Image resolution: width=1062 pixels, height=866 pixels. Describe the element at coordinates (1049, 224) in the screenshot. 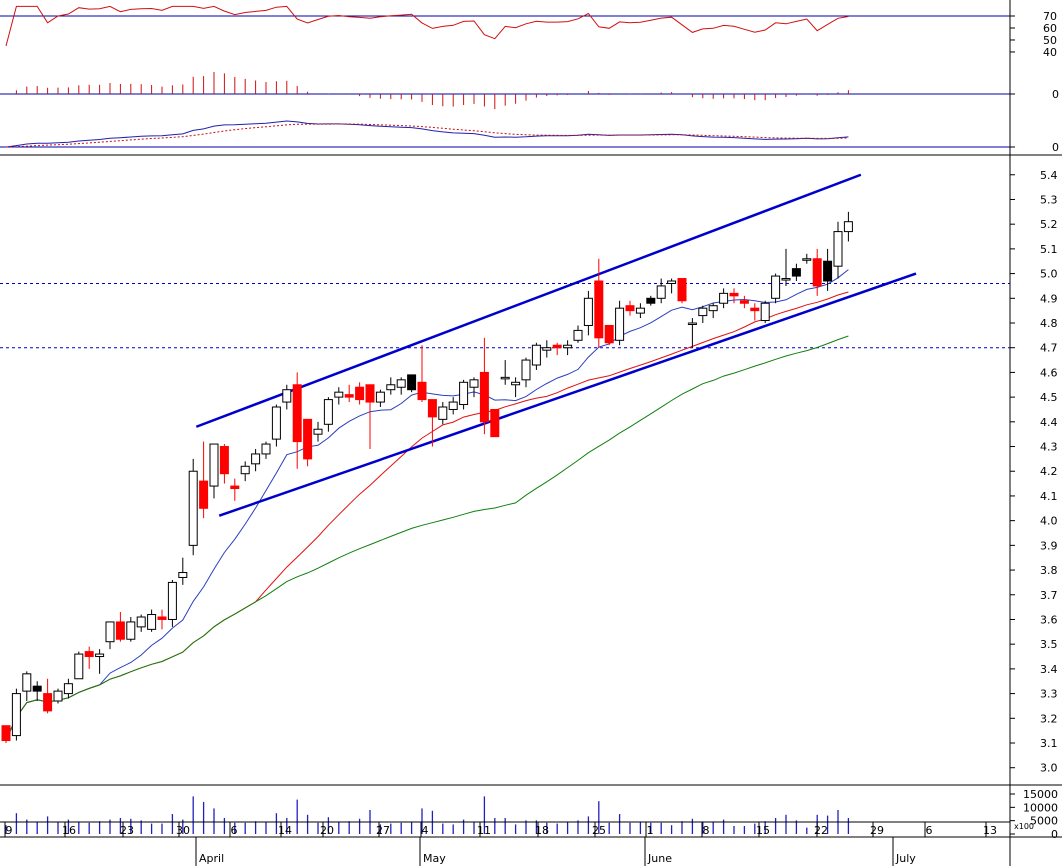

I see `price-tick-label: 5.2` at that location.